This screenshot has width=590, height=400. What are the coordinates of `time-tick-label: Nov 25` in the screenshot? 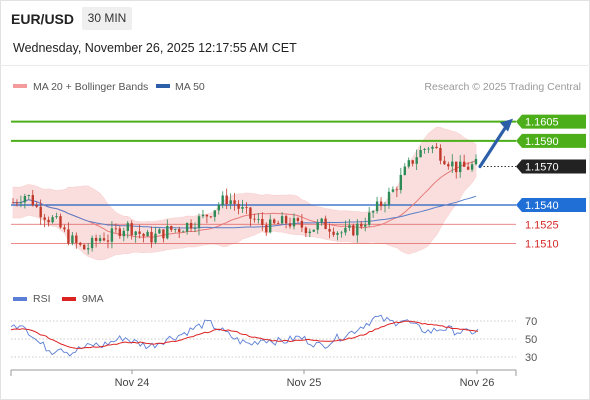 It's located at (304, 383).